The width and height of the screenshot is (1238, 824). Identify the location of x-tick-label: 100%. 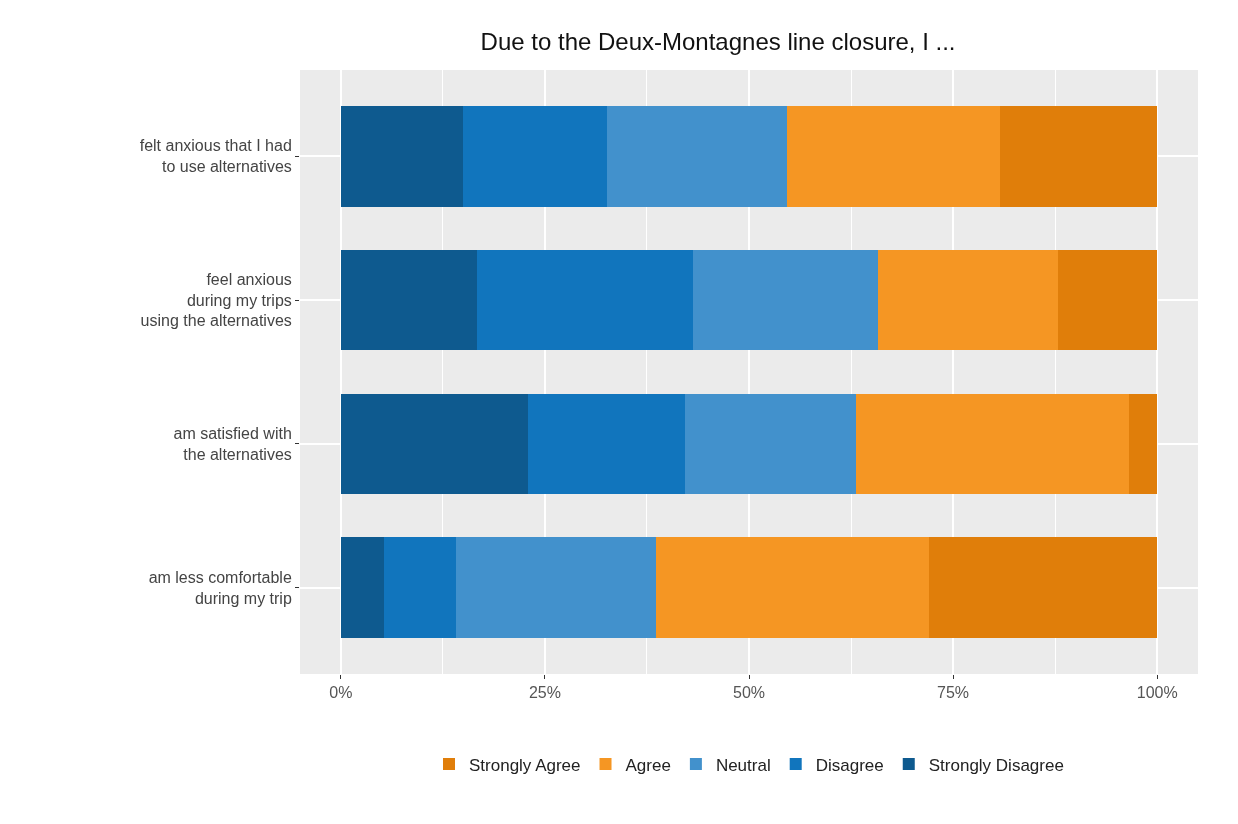
(1157, 693).